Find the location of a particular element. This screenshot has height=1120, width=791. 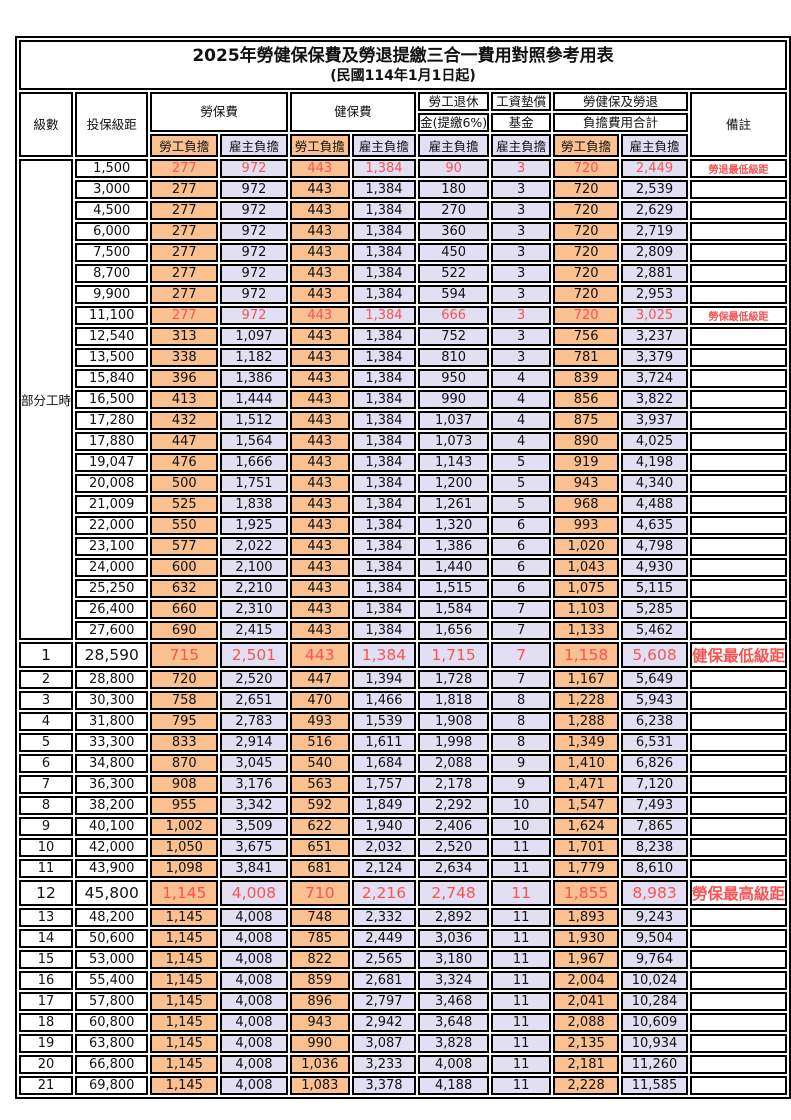

cell-salary: 34,800 is located at coordinates (112, 763).